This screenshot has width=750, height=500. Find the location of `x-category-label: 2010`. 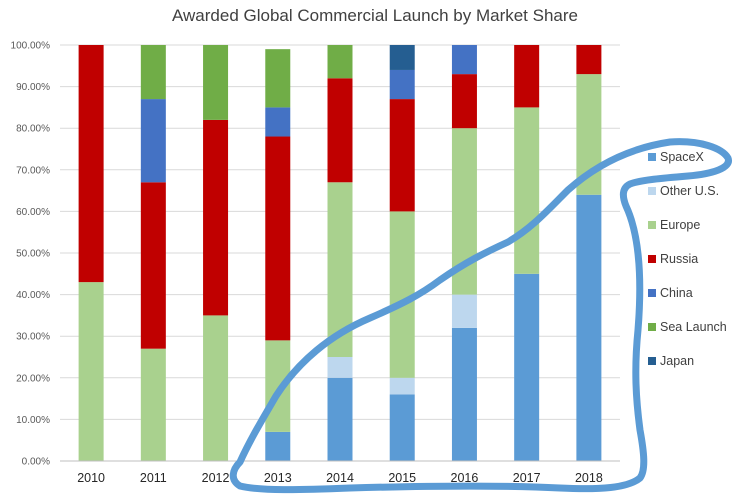

x-category-label: 2010 is located at coordinates (91, 478).